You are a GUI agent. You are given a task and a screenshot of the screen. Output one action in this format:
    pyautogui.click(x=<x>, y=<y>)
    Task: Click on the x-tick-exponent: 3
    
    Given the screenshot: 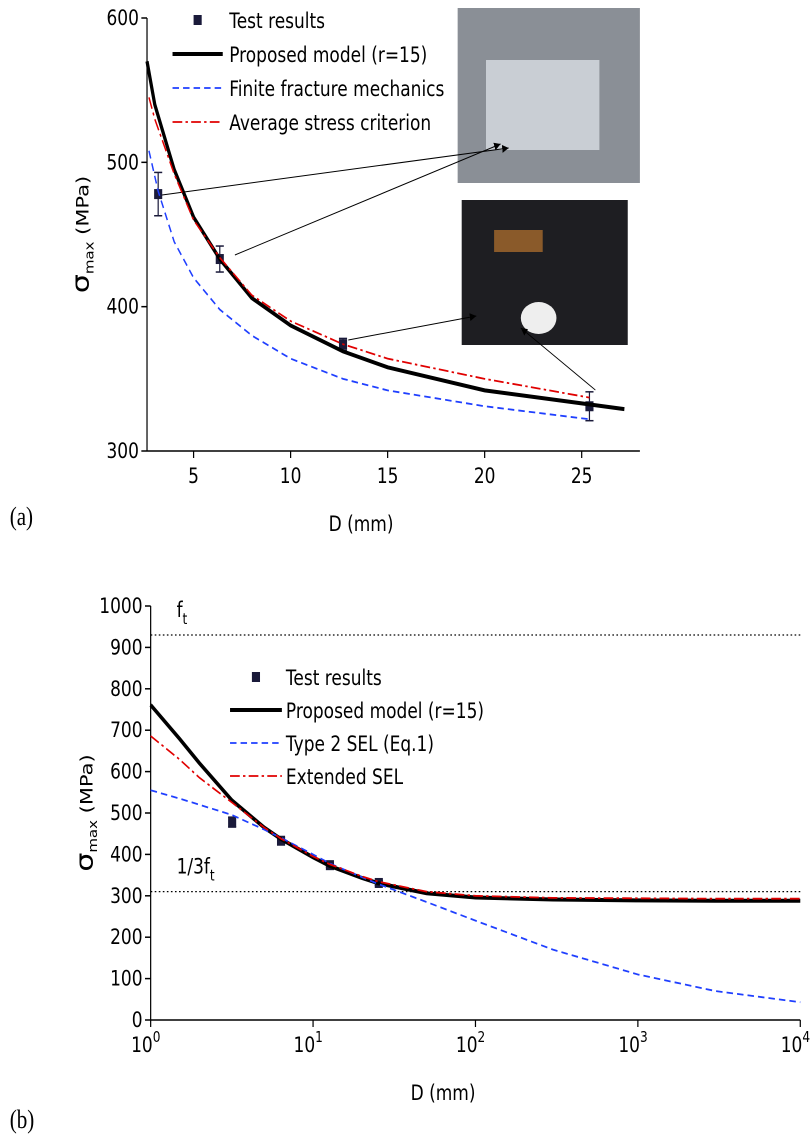 What is the action you would take?
    pyautogui.click(x=644, y=1038)
    